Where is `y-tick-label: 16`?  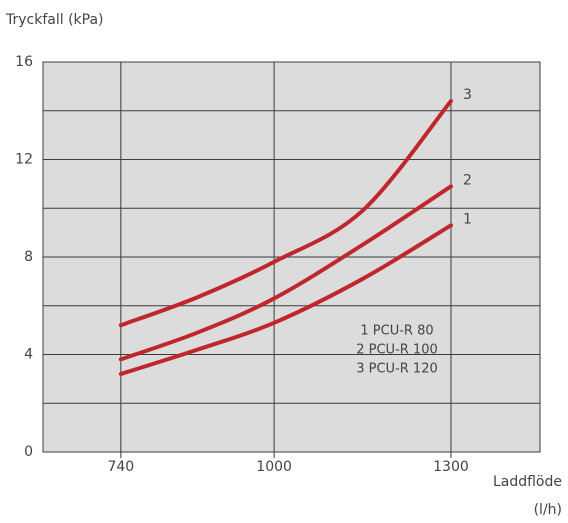 y-tick-label: 16 is located at coordinates (24, 62).